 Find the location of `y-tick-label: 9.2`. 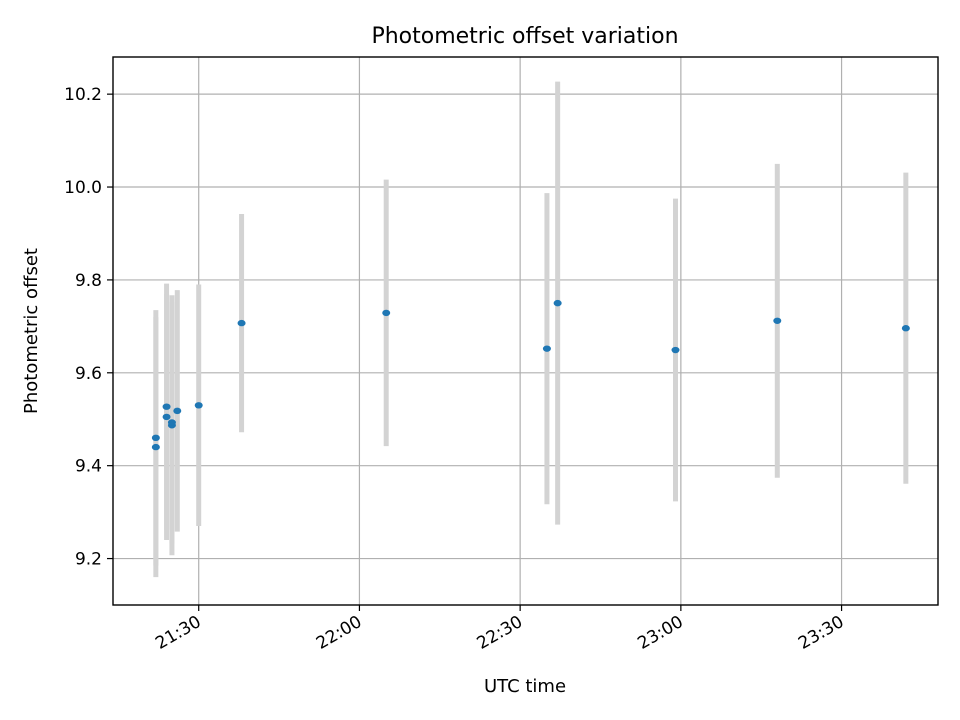

y-tick-label: 9.2 is located at coordinates (88, 560).